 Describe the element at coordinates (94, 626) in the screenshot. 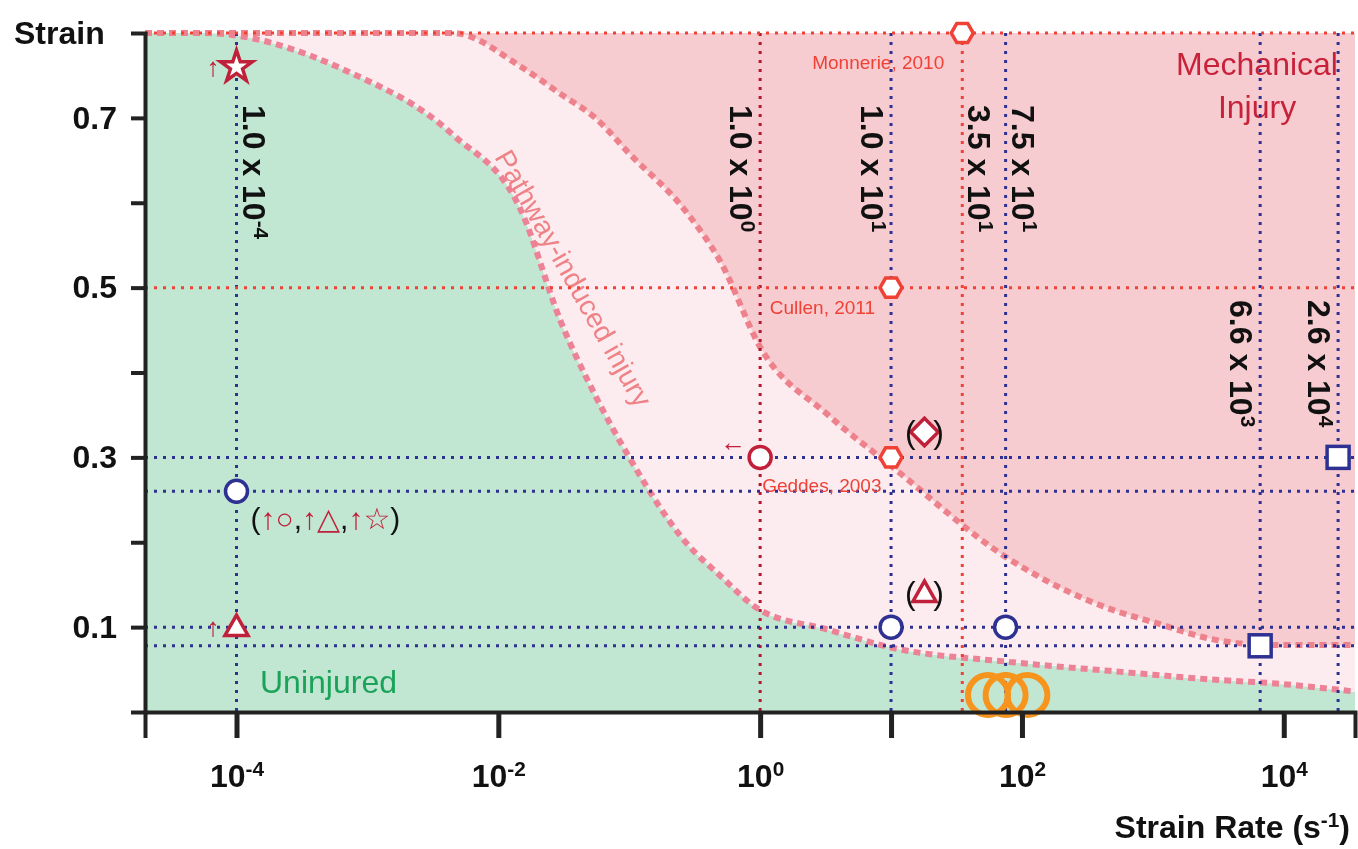

I see `y-tick-label: 0.1` at that location.